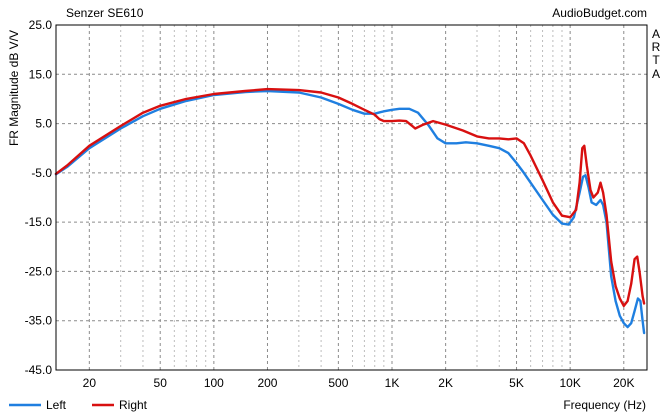 This screenshot has width=671, height=420. What do you see at coordinates (14, 88) in the screenshot?
I see `y-axis-label: FR Magnitude dB V/V` at bounding box center [14, 88].